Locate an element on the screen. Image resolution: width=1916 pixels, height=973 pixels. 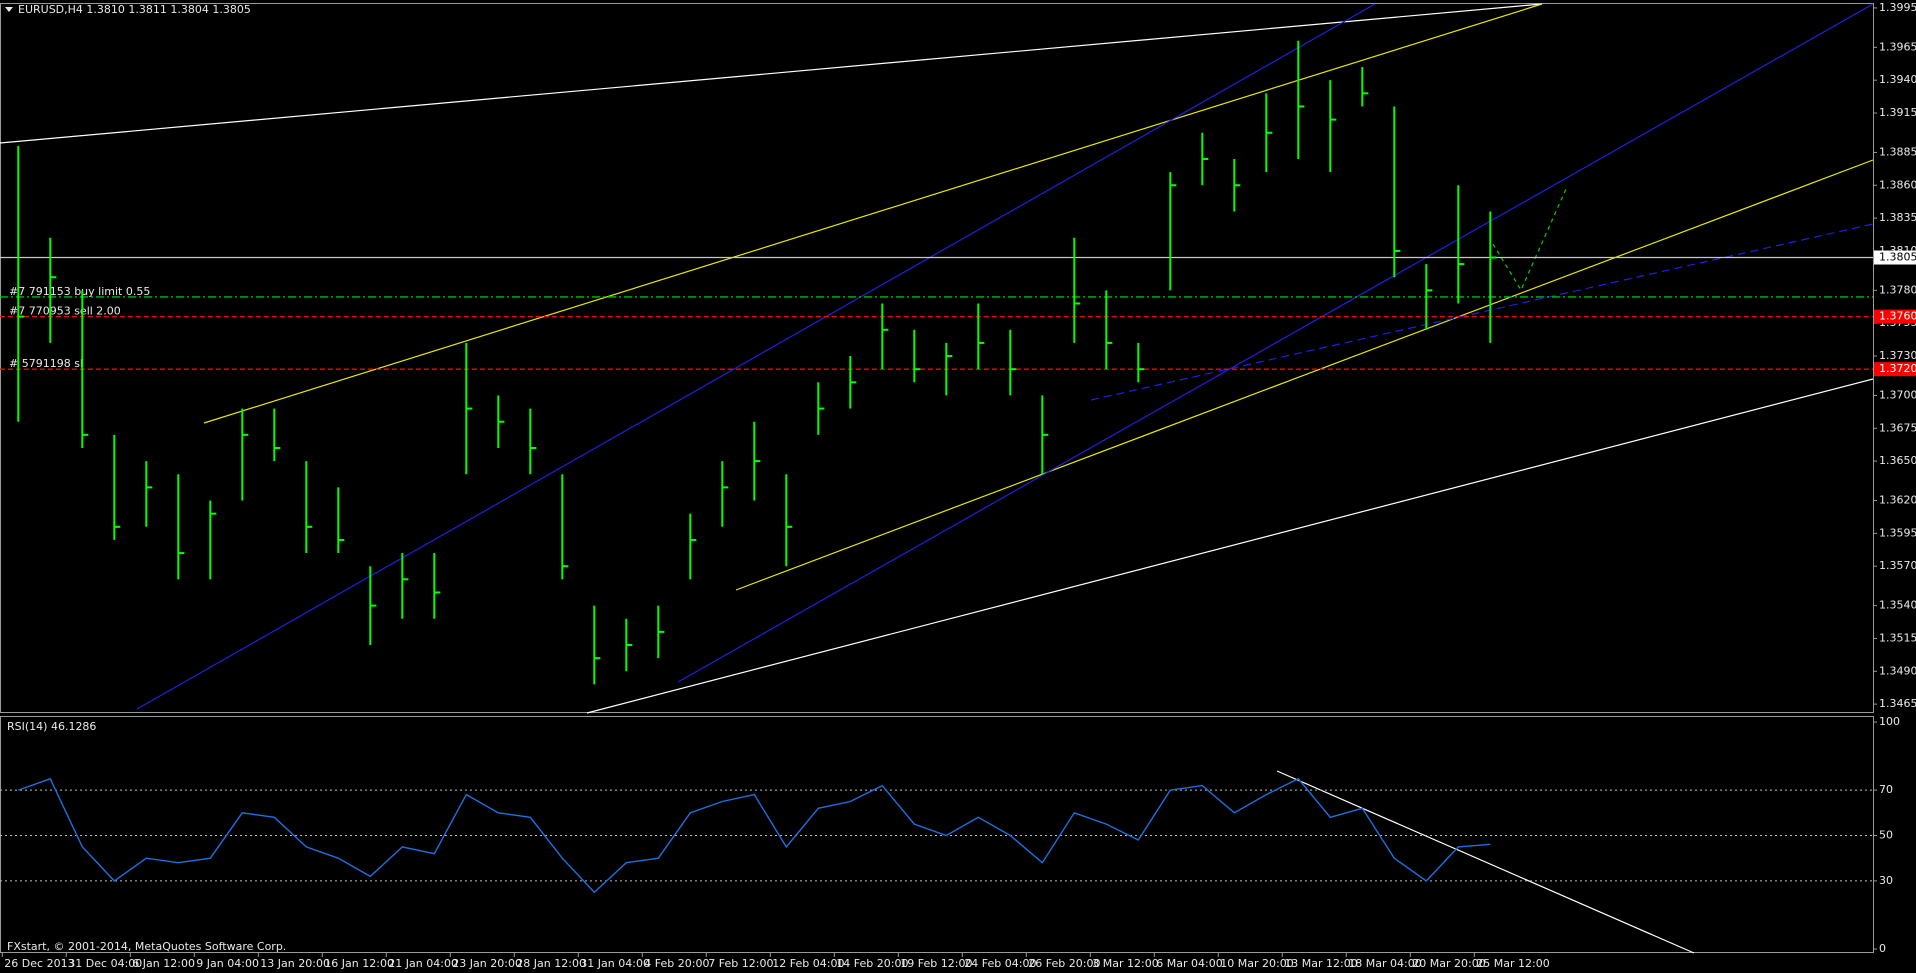
x-tick-label: 28 Jan 12:00 is located at coordinates (551, 963).